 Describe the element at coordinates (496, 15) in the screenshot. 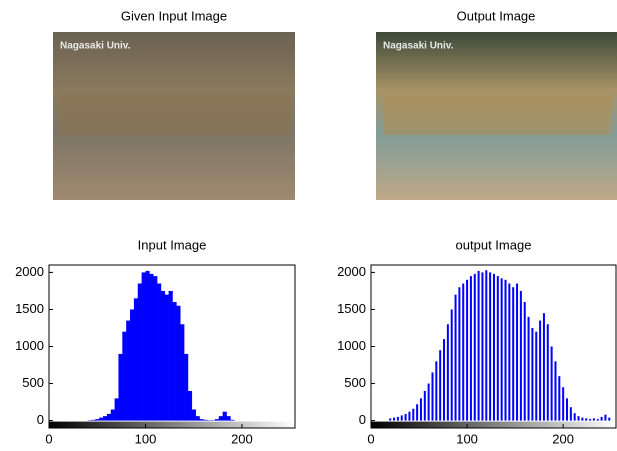

I see `image-title: Output Image` at that location.